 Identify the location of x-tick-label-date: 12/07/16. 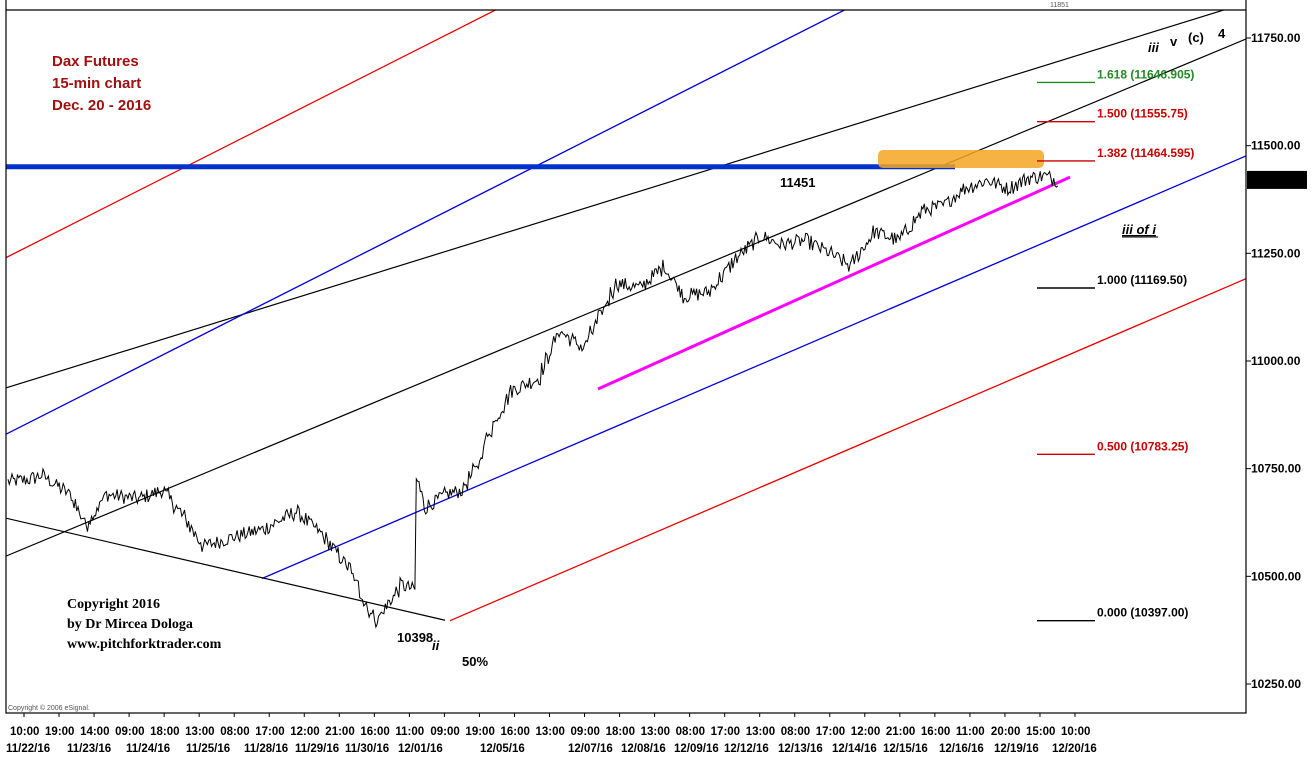
(590, 749).